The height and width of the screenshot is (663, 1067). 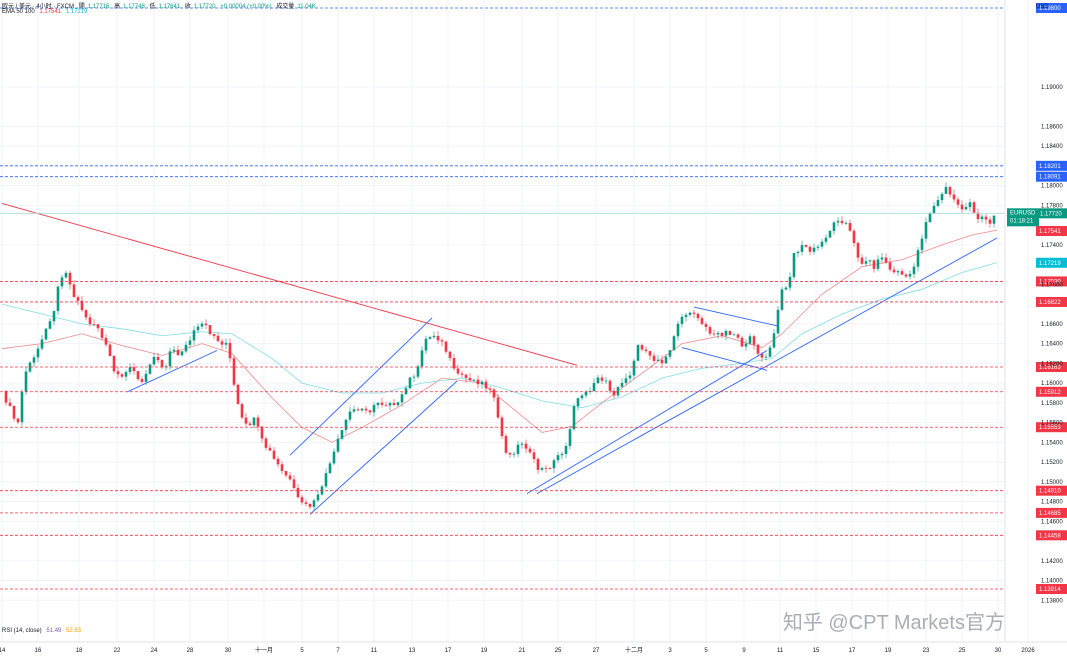 What do you see at coordinates (1050, 264) in the screenshot?
I see `price-tag-label: 1.17219` at bounding box center [1050, 264].